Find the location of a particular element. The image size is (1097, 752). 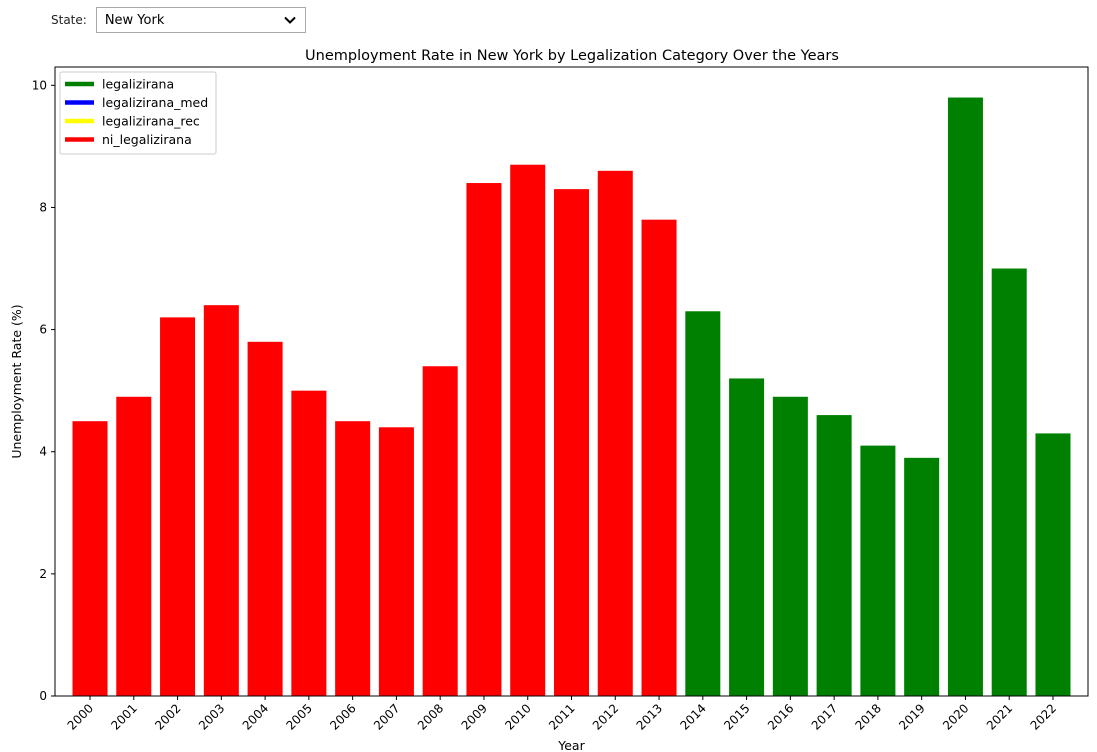

bar-2012 is located at coordinates (615, 433).